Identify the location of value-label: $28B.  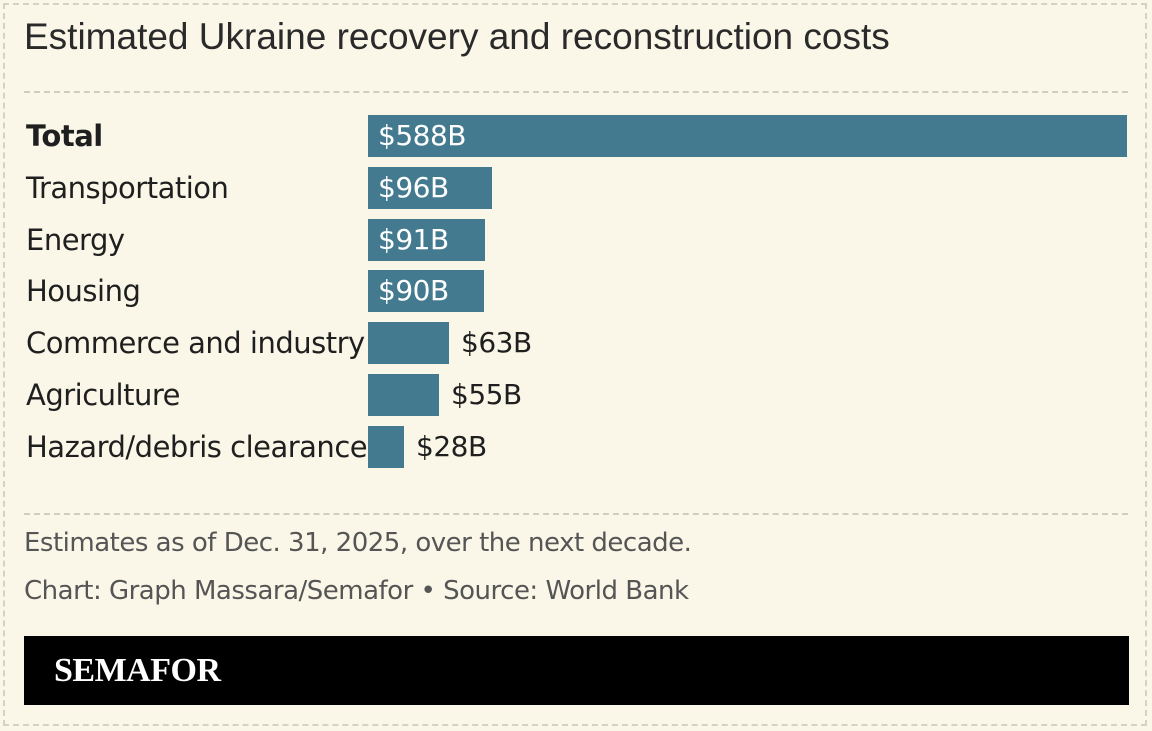
(451, 446).